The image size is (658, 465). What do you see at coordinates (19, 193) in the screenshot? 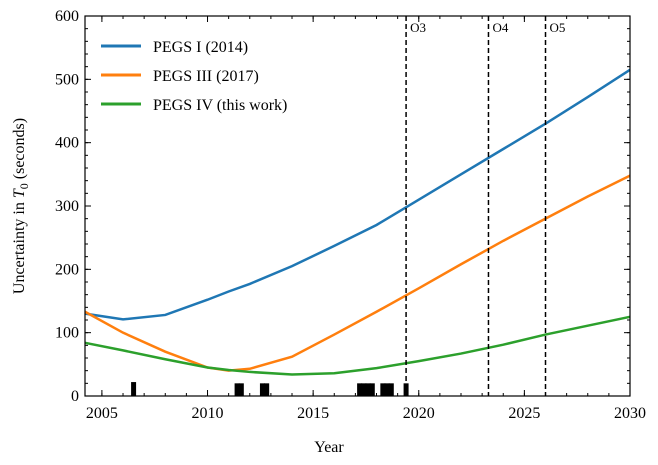
I see `y-label-symbol: T` at bounding box center [19, 193].